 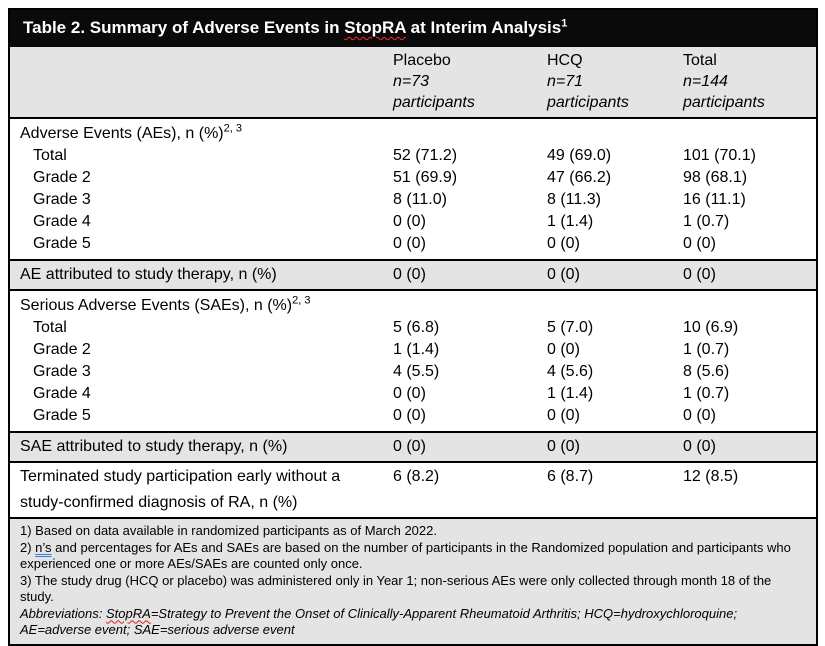 I want to click on grammar-flagged-word: n’s, so click(x=43, y=547).